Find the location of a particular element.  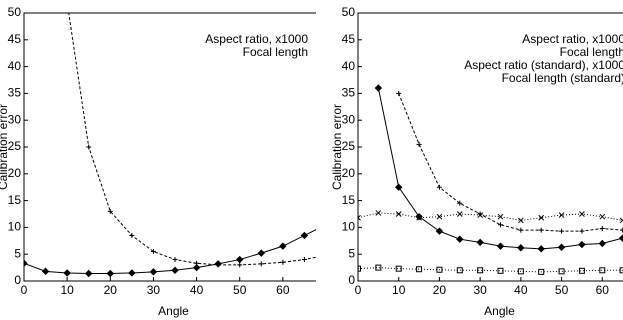

y-tick-label: 40 is located at coordinates (15, 66).